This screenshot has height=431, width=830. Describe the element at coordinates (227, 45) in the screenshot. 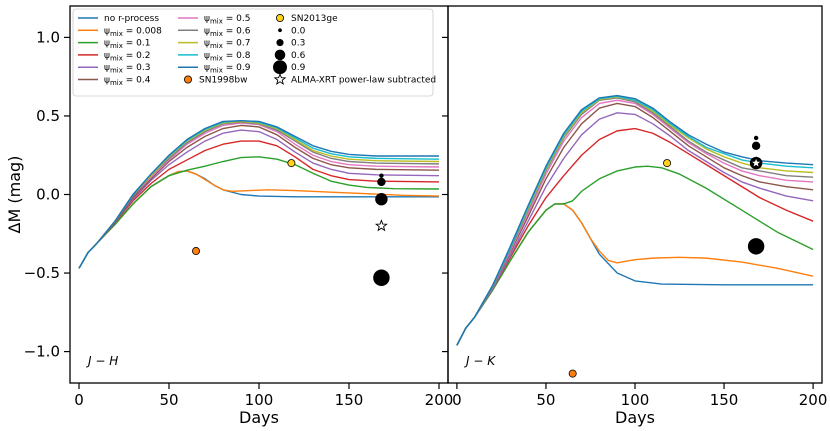

I see `legend-entry-label: ψmix = 0.7` at that location.